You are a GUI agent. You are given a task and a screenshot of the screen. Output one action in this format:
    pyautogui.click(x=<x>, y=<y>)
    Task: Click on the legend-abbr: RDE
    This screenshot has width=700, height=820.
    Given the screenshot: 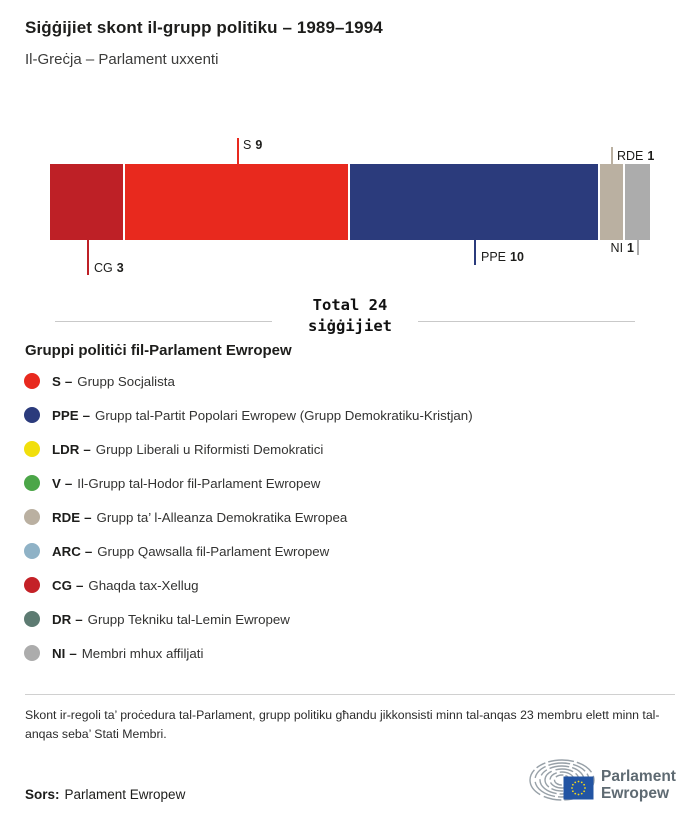 What is the action you would take?
    pyautogui.click(x=66, y=517)
    